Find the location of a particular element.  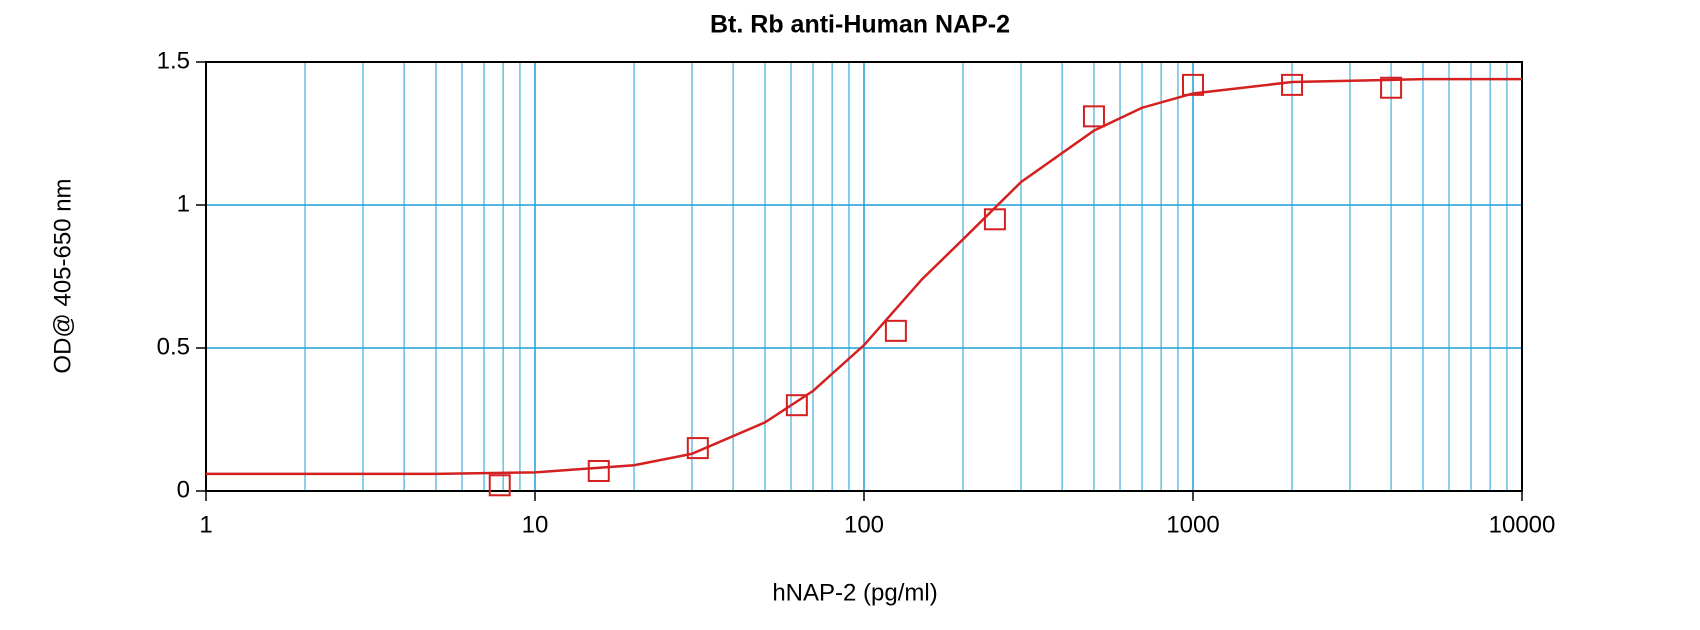

y-tick-label: 0 is located at coordinates (183, 489).